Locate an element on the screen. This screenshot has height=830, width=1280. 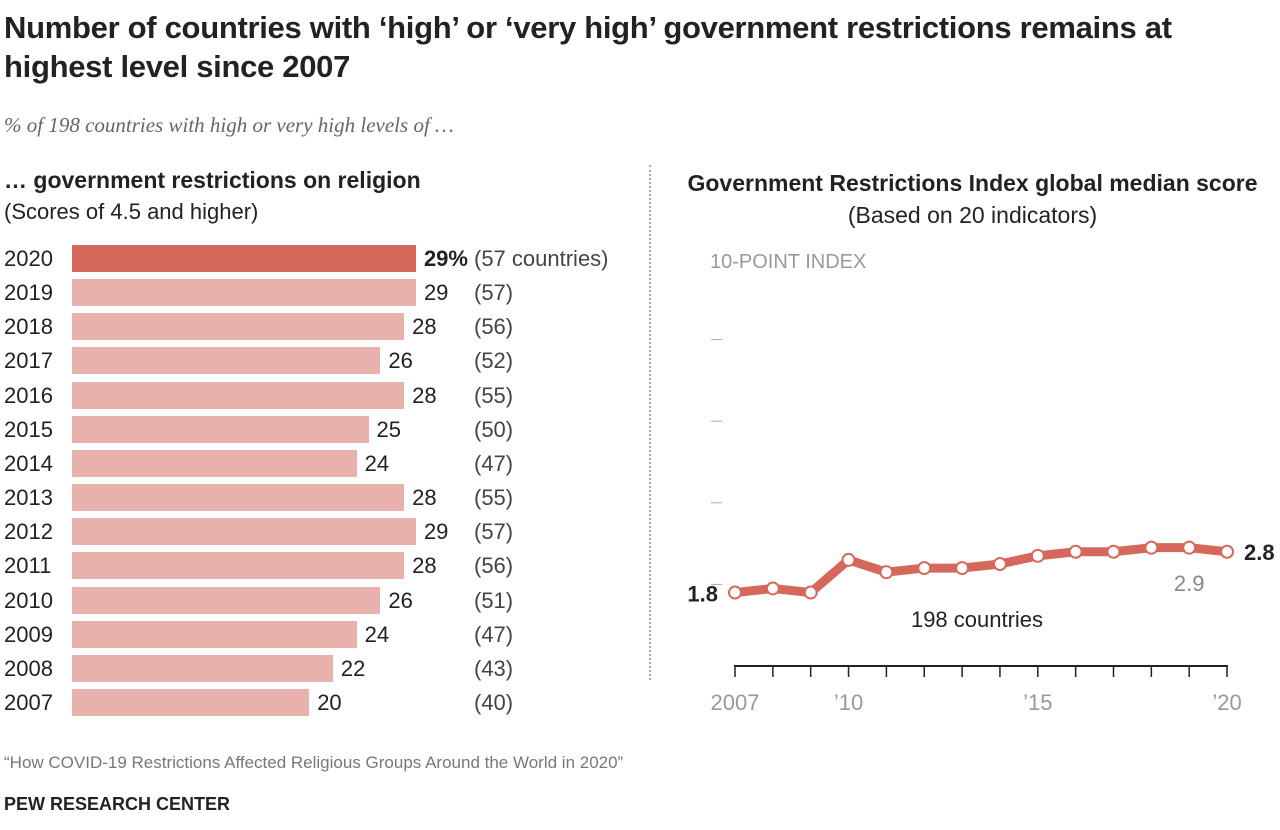
x-tick-label: 2007 is located at coordinates (735, 702).